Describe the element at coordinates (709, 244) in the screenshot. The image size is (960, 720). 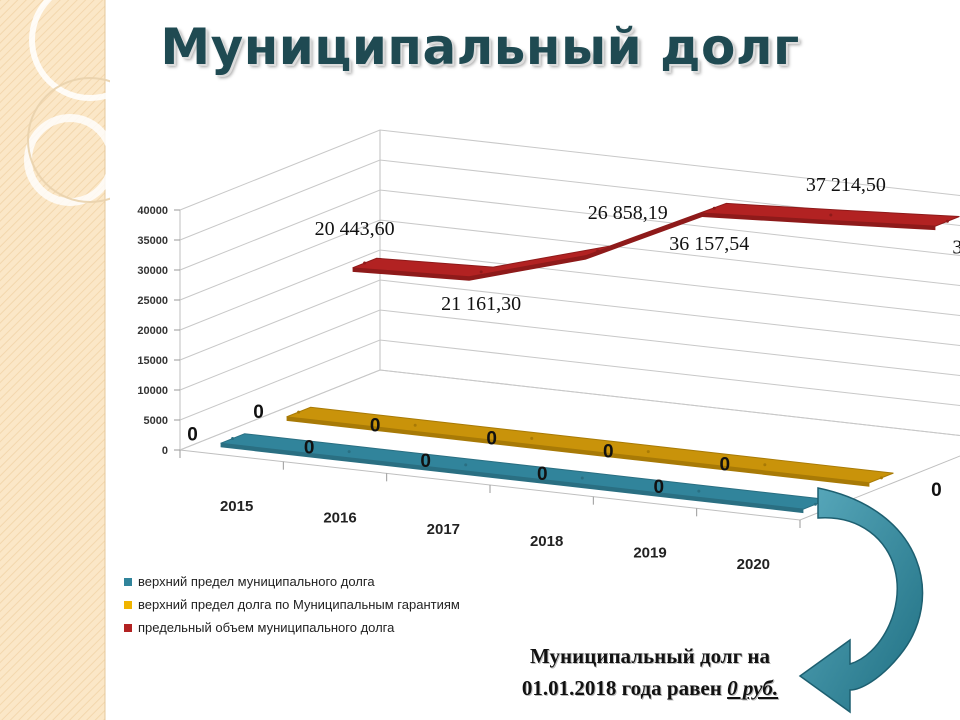
I see `data-label-series-3: 36 157,54` at that location.